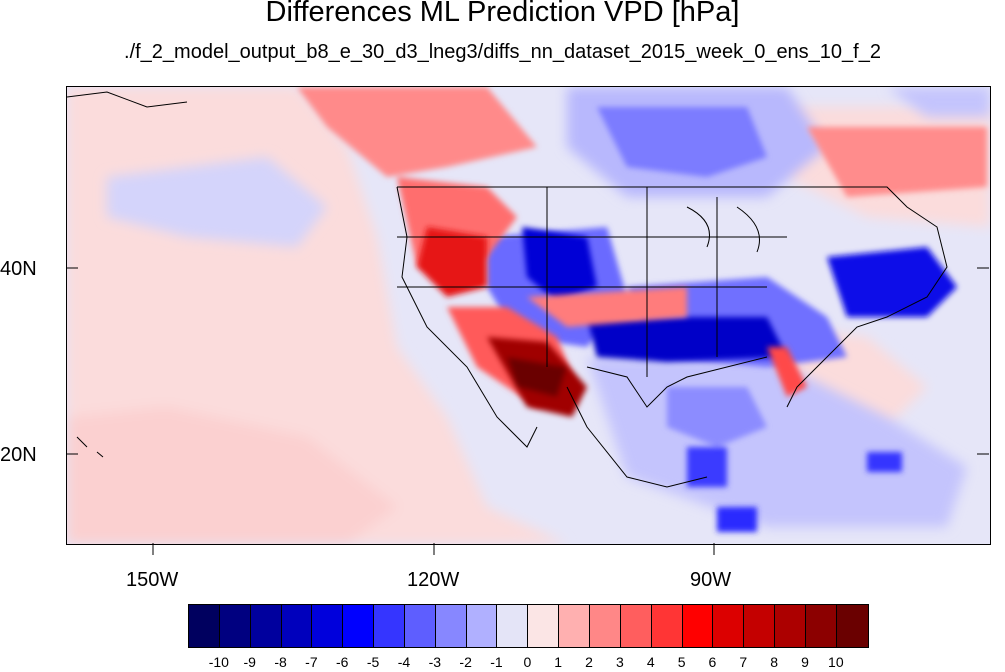  What do you see at coordinates (650, 662) in the screenshot?
I see `colorbar-label: 4` at bounding box center [650, 662].